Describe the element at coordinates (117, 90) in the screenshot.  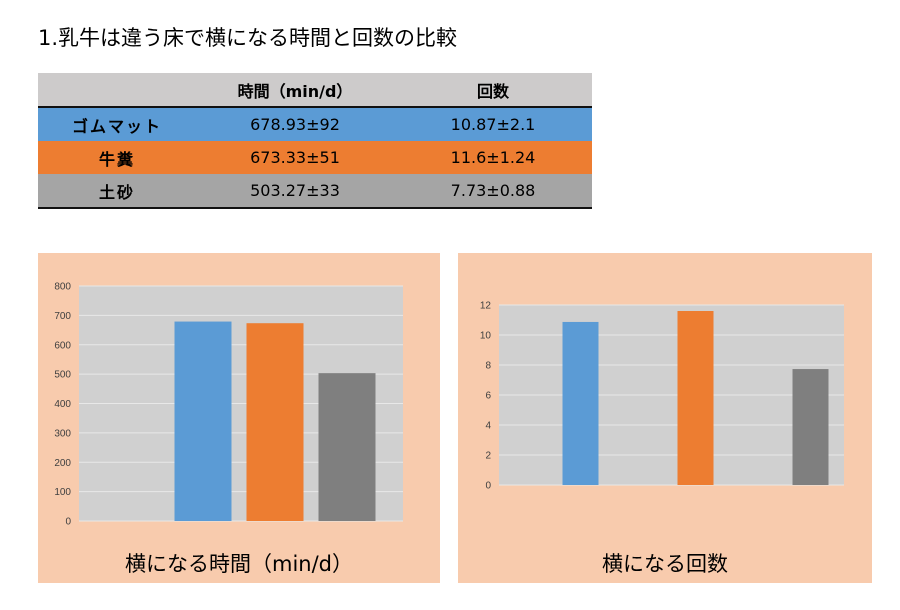
I see `table-header-blank` at that location.